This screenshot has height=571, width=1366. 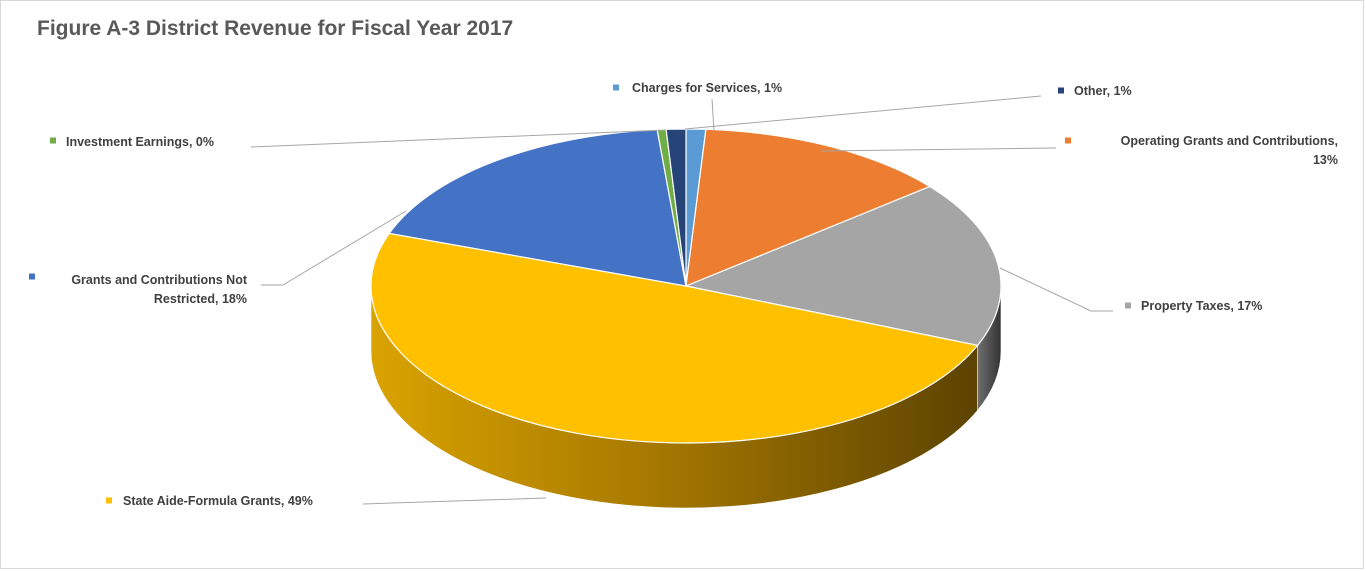 I want to click on data-label: Restricted, 18%, so click(x=200, y=299).